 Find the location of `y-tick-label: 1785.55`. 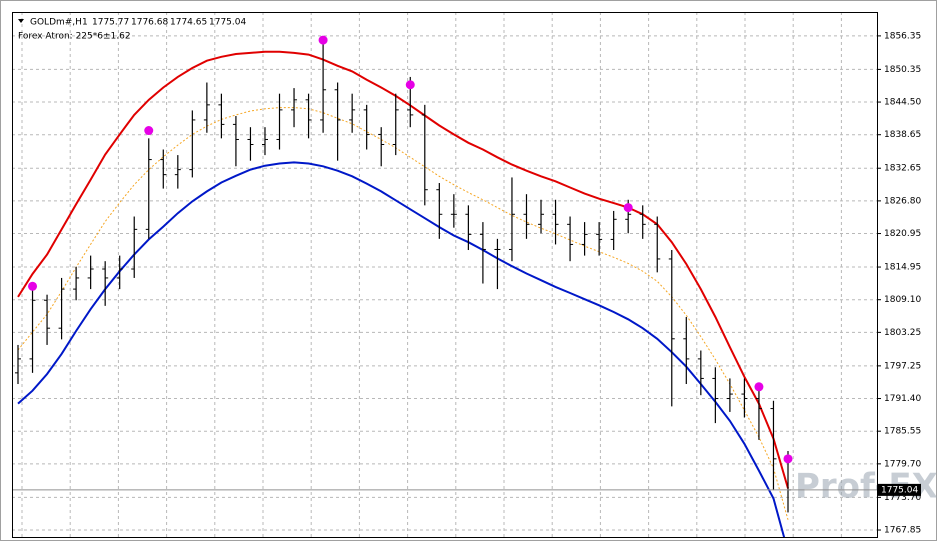

y-tick-label: 1785.55 is located at coordinates (902, 432).